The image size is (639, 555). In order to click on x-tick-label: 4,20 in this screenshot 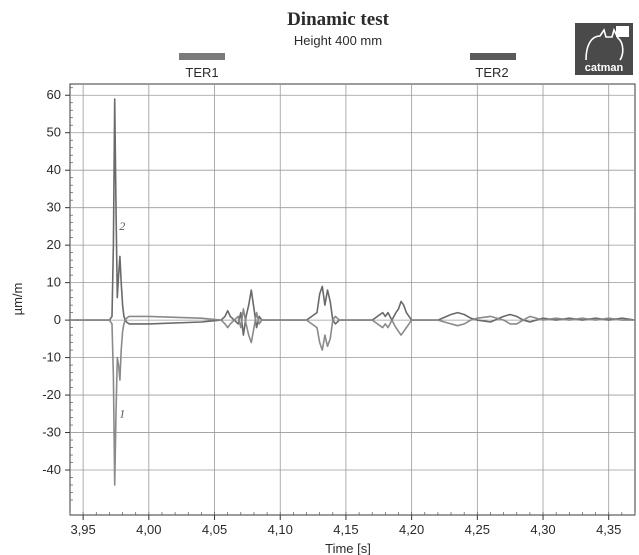, I will do `click(411, 529)`.